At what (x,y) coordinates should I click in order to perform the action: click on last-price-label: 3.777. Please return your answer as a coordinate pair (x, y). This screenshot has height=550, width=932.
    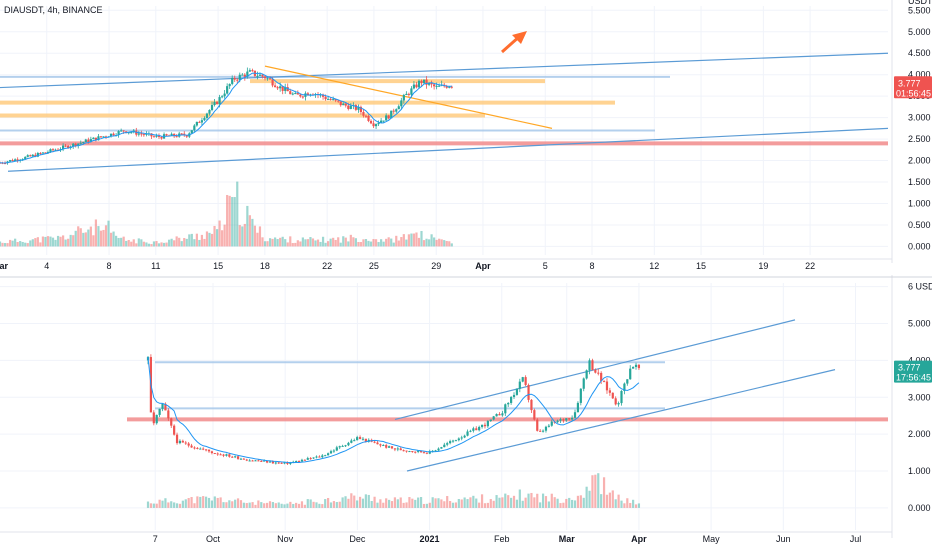
    Looking at the image, I should click on (909, 83).